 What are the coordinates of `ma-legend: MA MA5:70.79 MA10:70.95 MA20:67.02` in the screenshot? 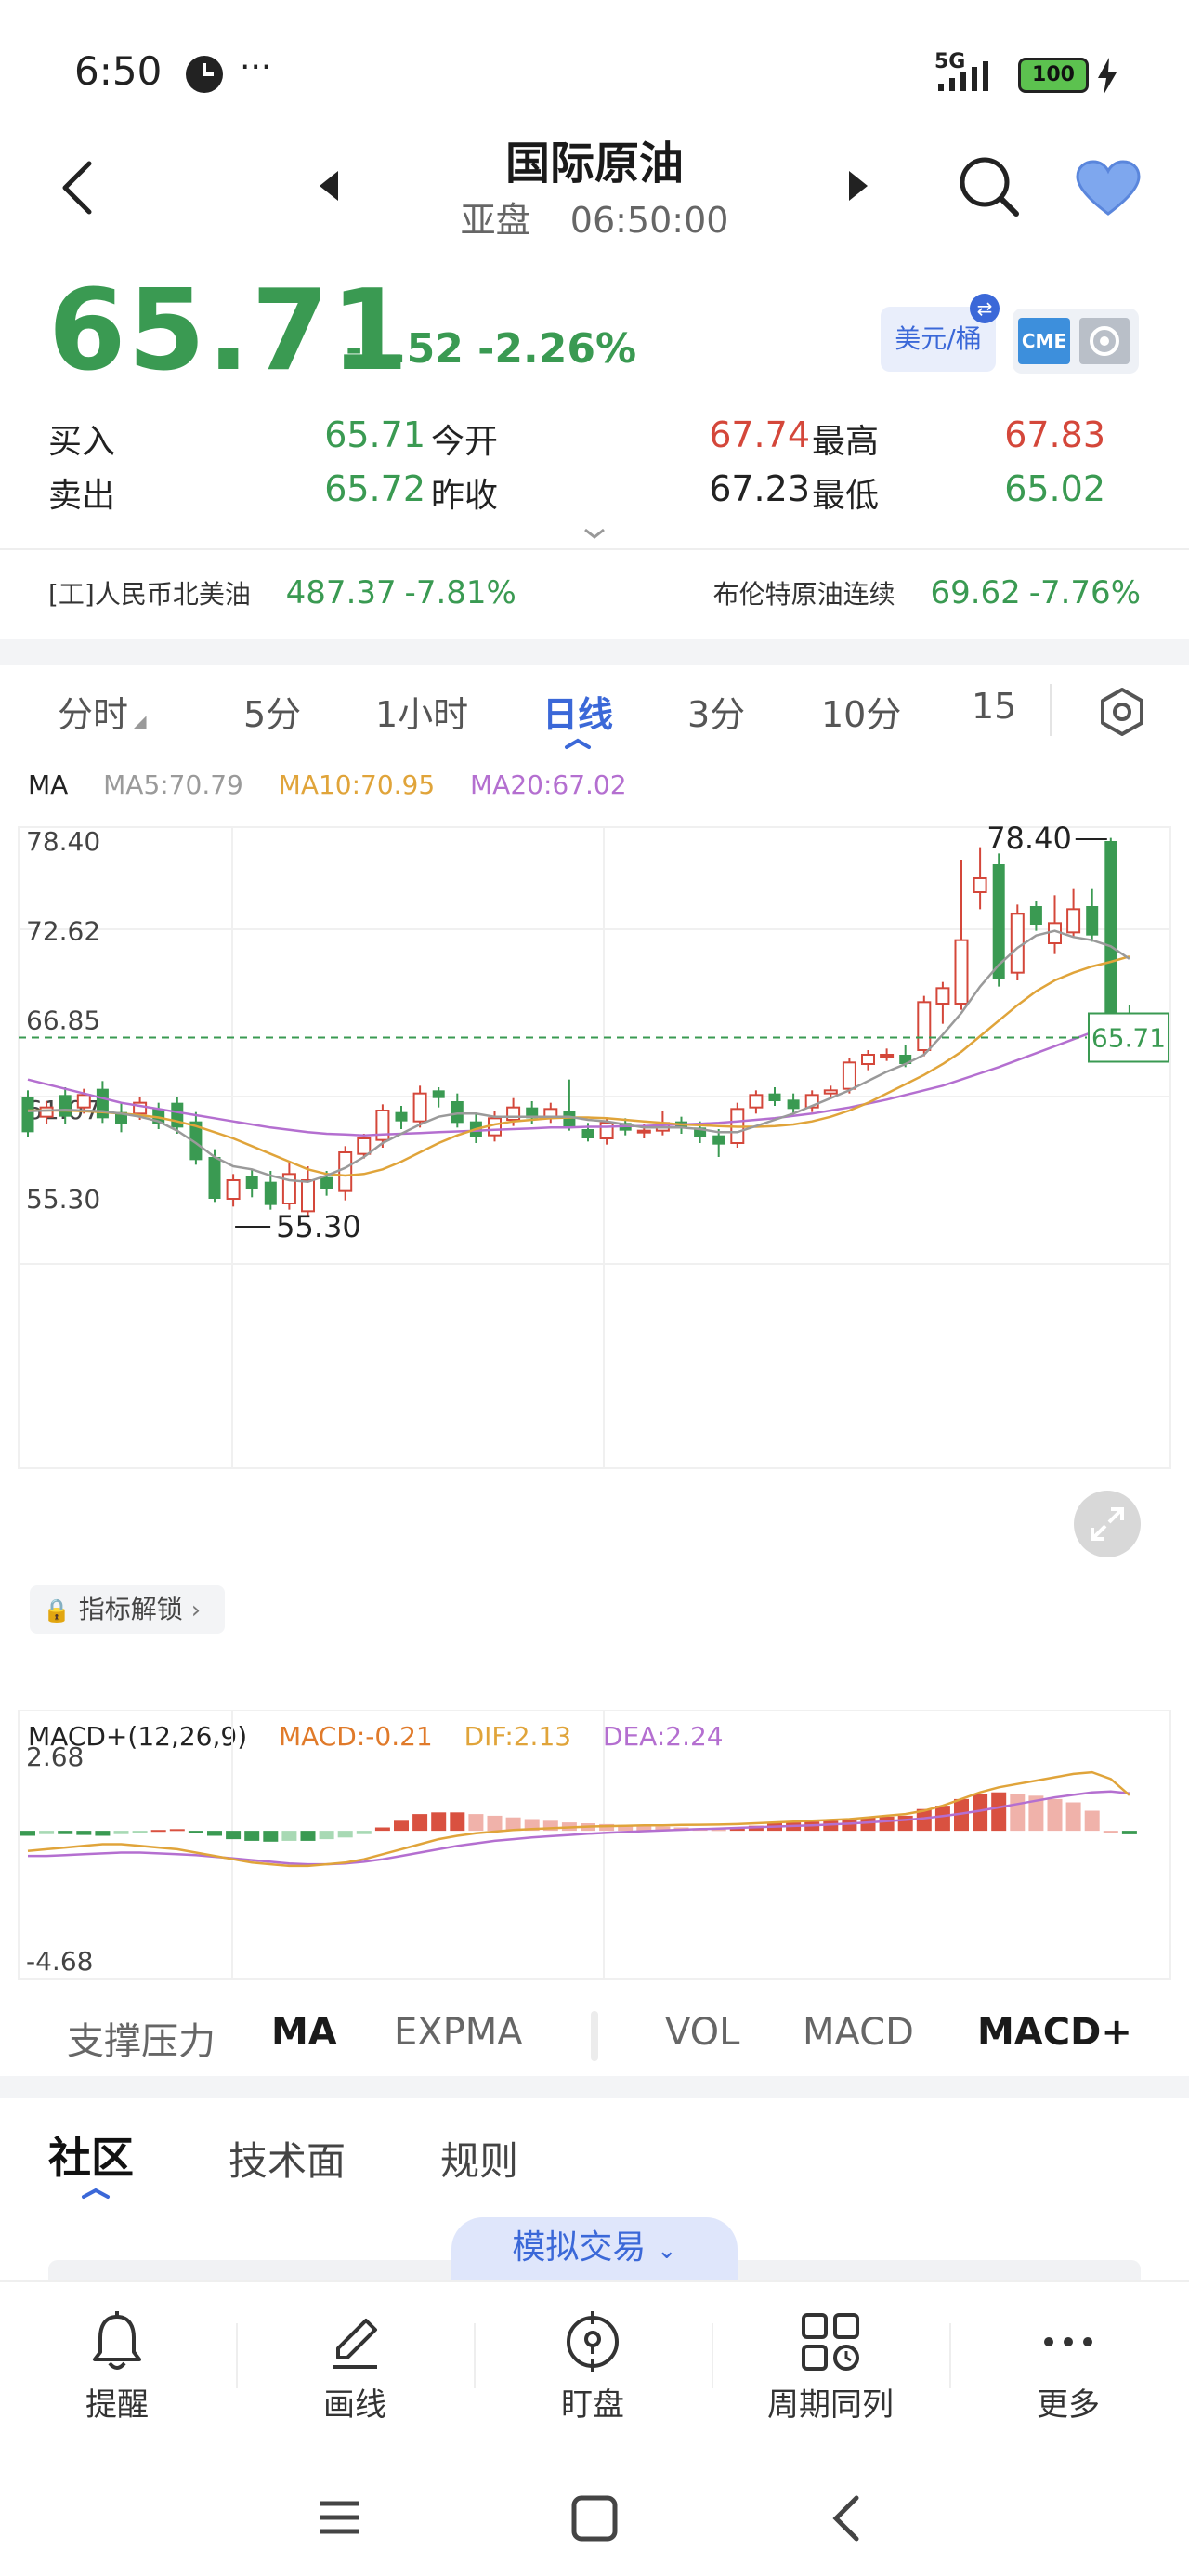 It's located at (327, 784).